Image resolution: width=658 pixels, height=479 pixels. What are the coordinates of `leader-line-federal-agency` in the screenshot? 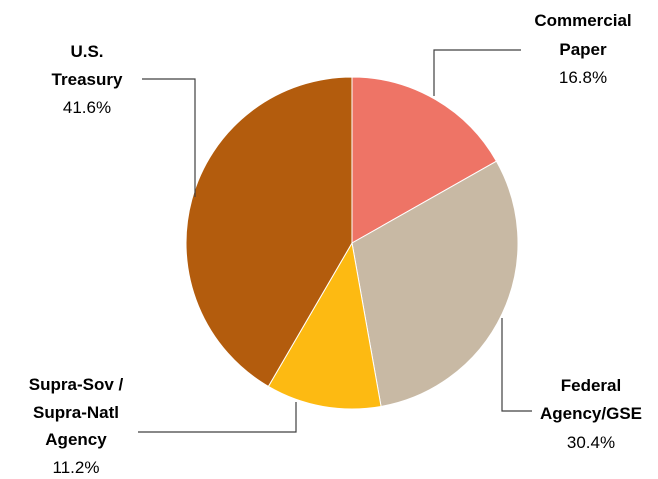 It's located at (516, 365).